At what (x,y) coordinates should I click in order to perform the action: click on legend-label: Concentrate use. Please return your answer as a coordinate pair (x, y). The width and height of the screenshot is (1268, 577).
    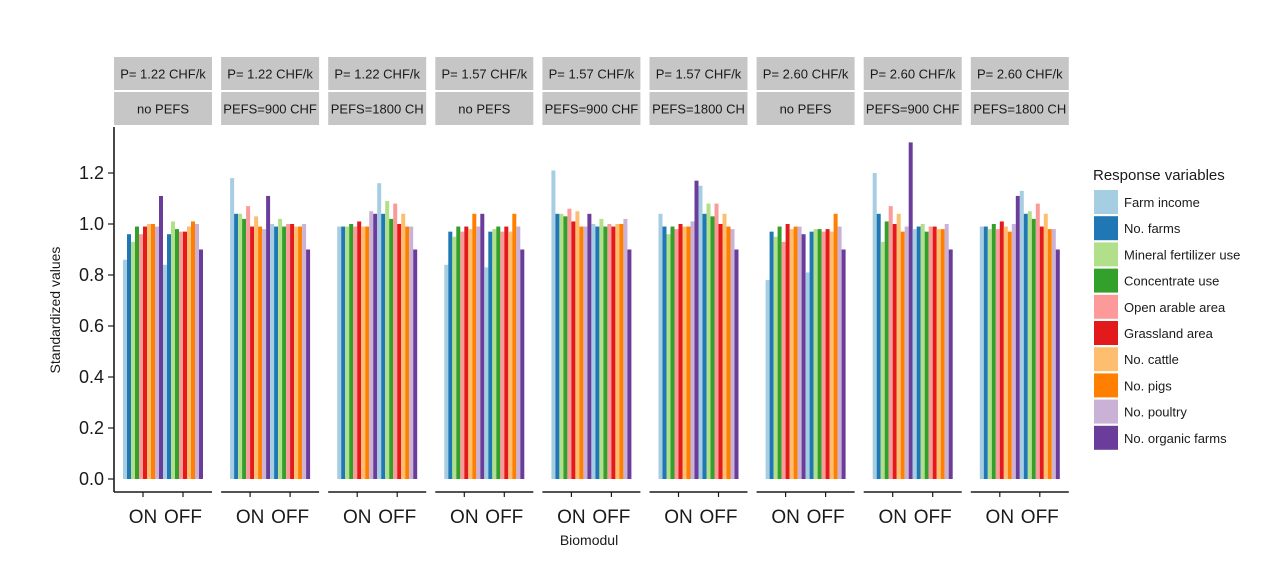
    Looking at the image, I should click on (1171, 281).